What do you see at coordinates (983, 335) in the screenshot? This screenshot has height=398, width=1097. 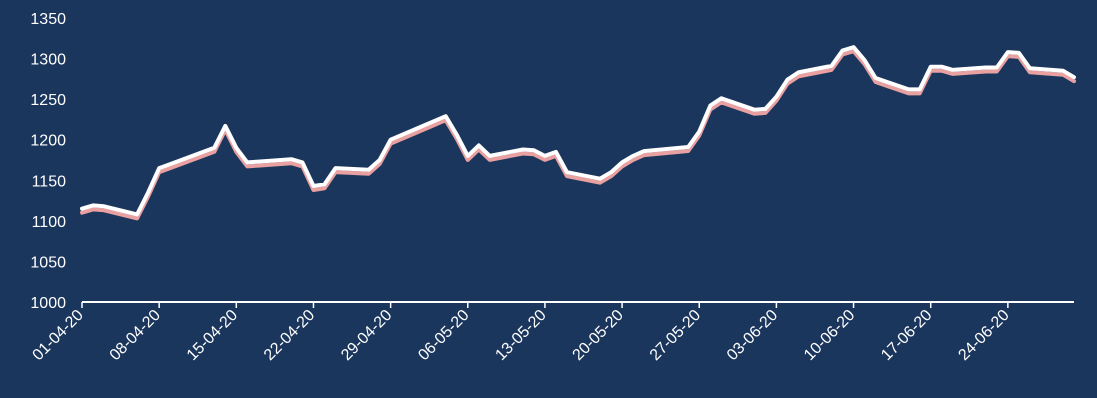 I see `x-tick-label: 24-06-20` at bounding box center [983, 335].